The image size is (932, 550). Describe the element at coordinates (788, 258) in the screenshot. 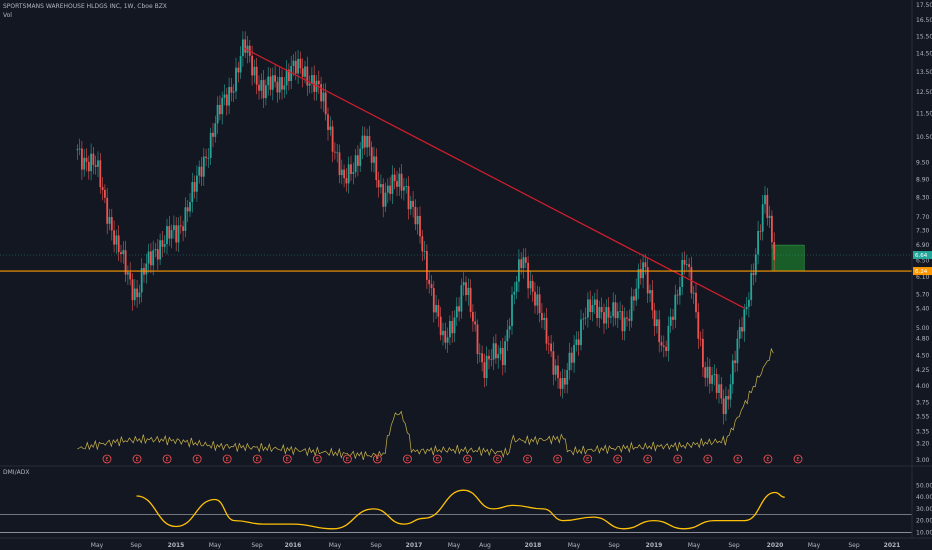

I see `target-zone` at that location.